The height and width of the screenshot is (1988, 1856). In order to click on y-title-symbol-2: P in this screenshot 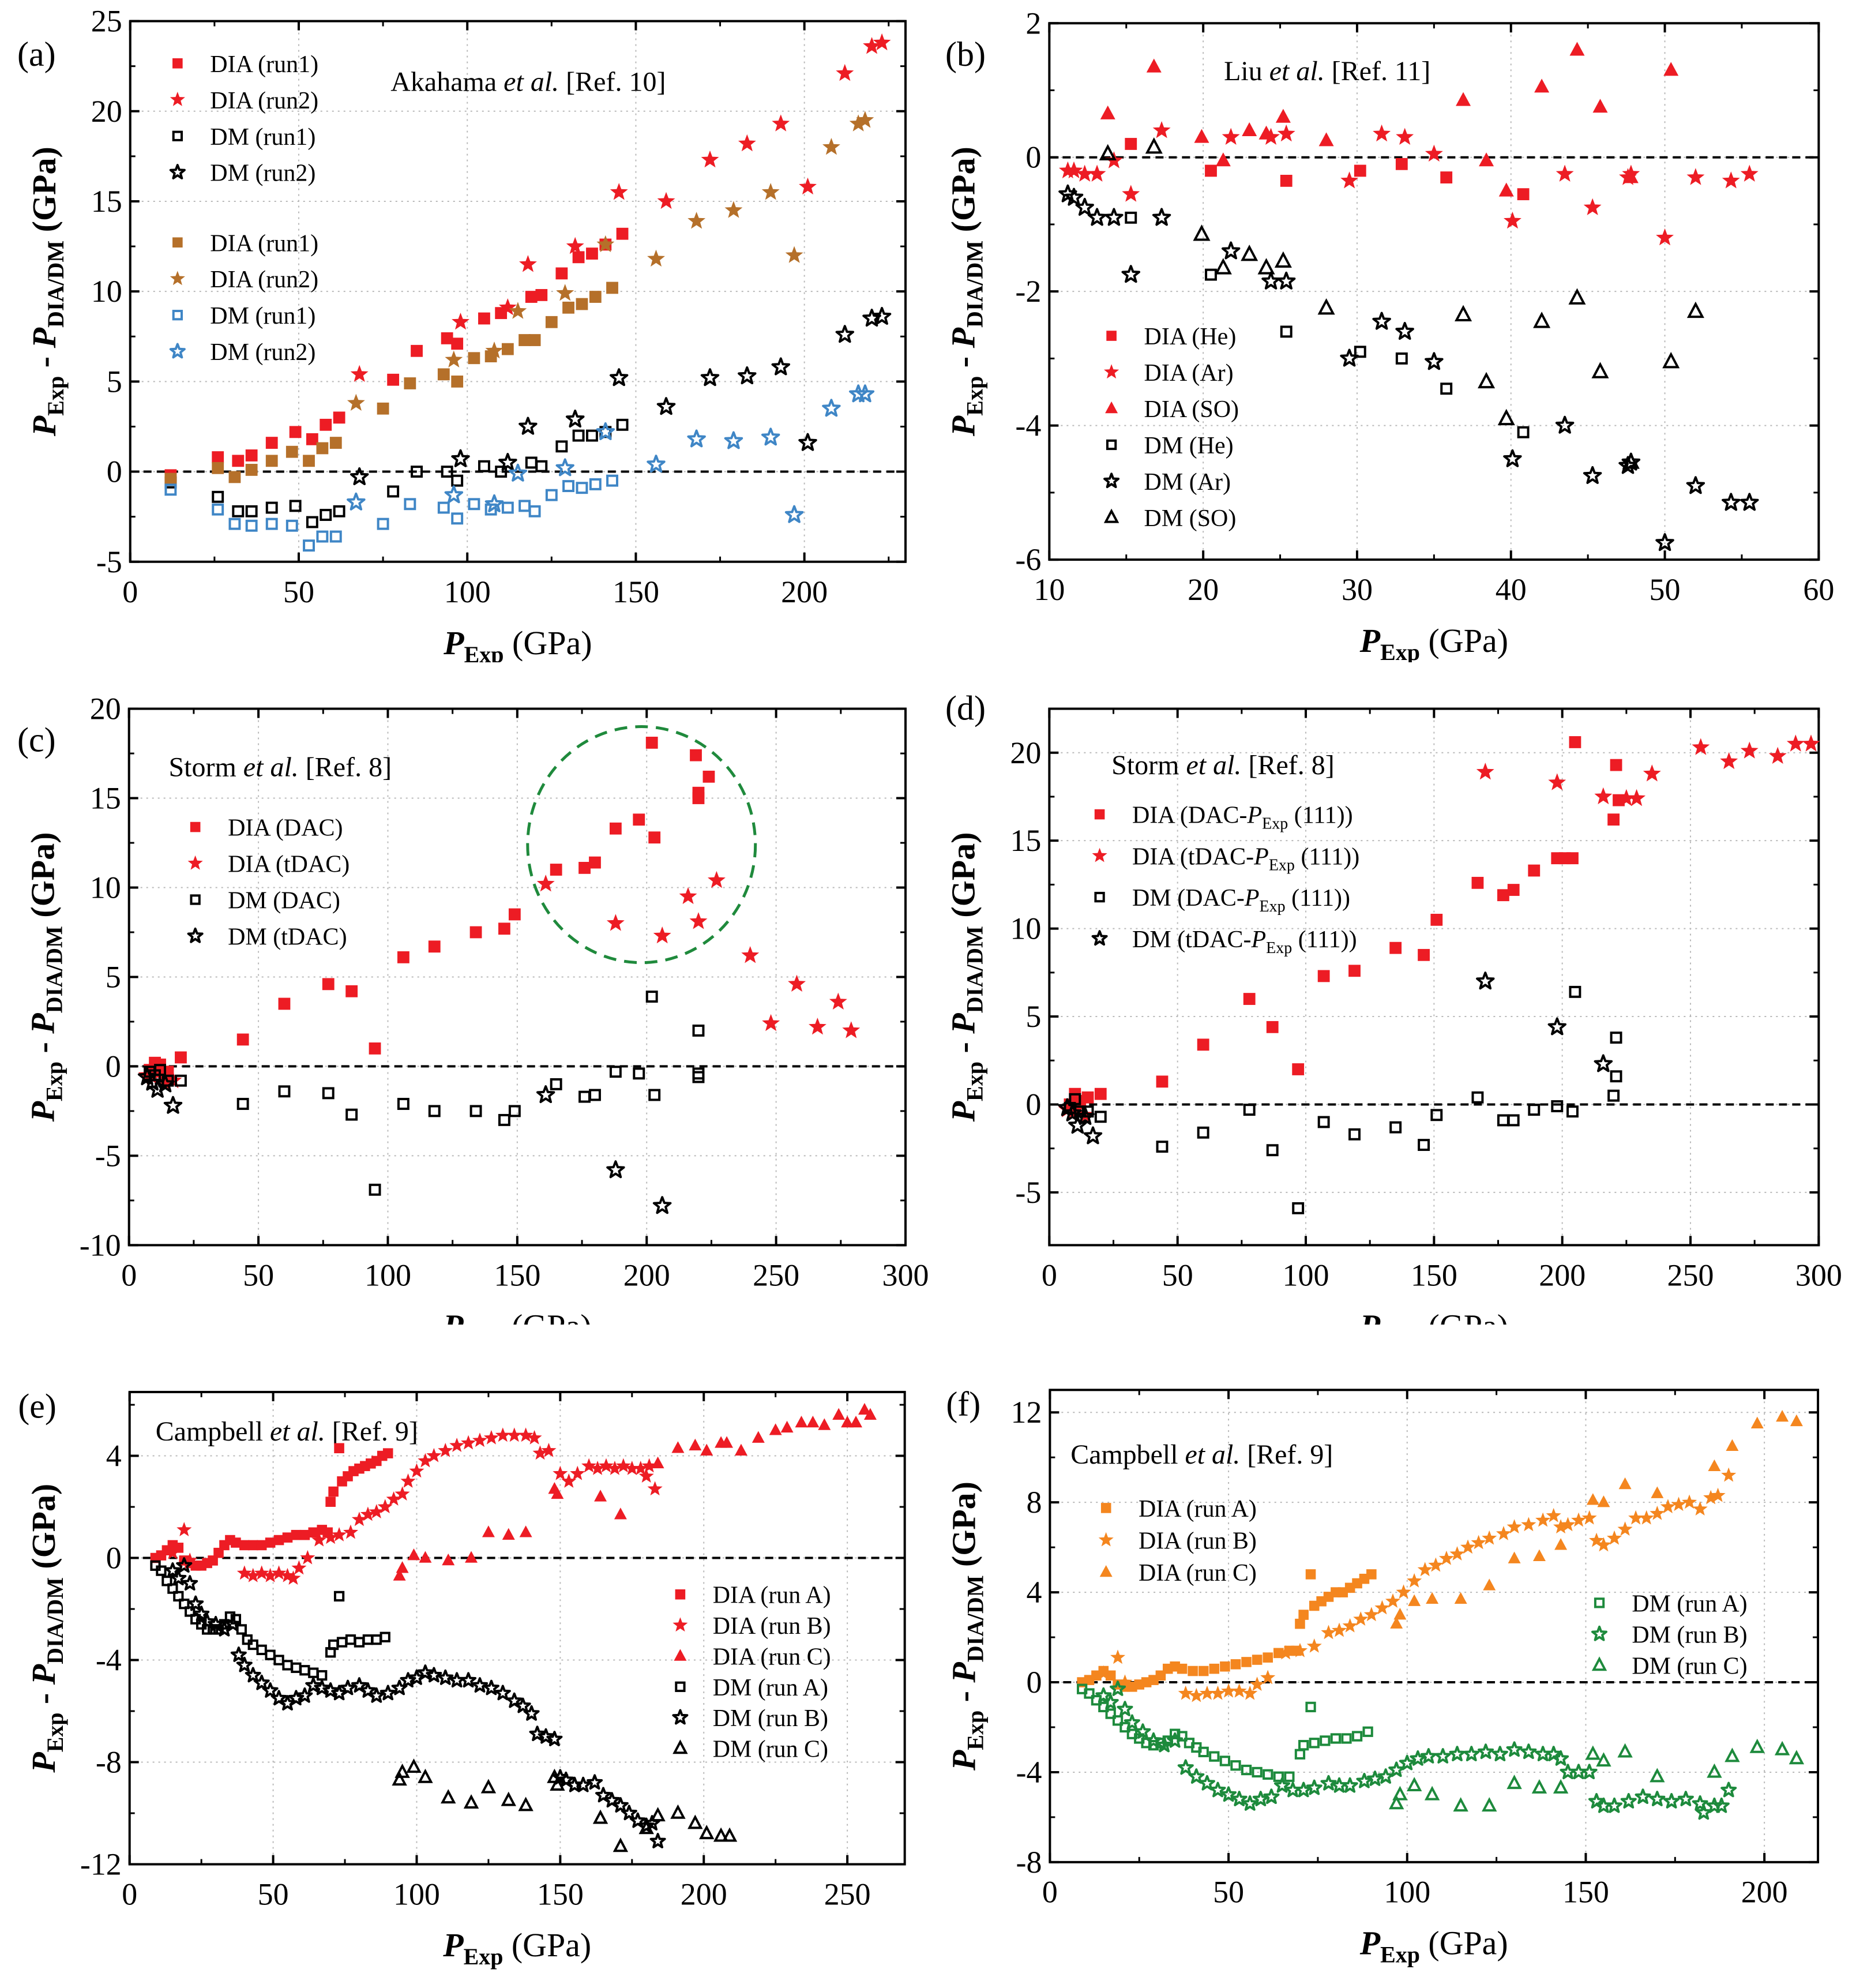, I will do `click(44, 337)`.